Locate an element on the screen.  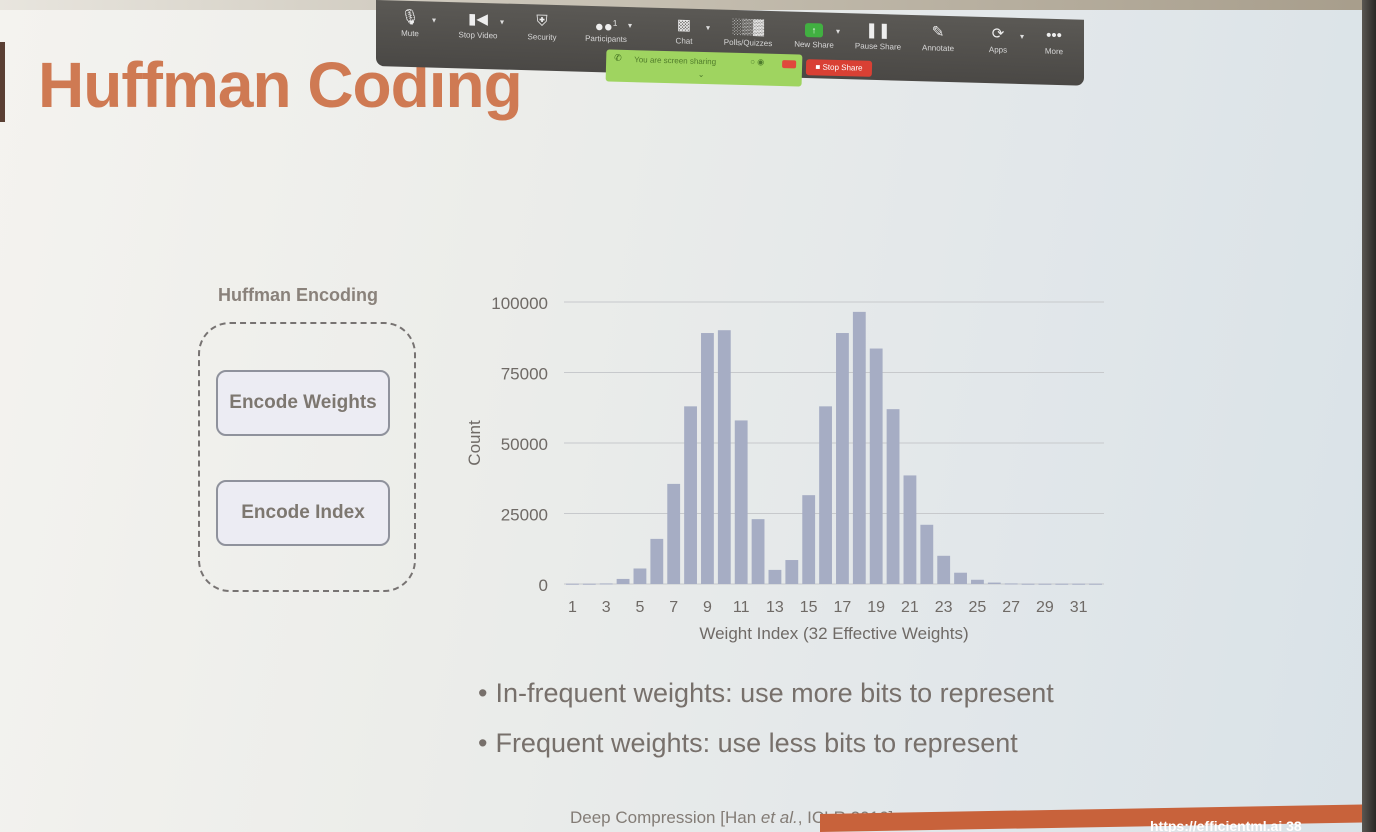
toolbar-mute-button: 🎙 Mute ▾ is located at coordinates (410, 22).